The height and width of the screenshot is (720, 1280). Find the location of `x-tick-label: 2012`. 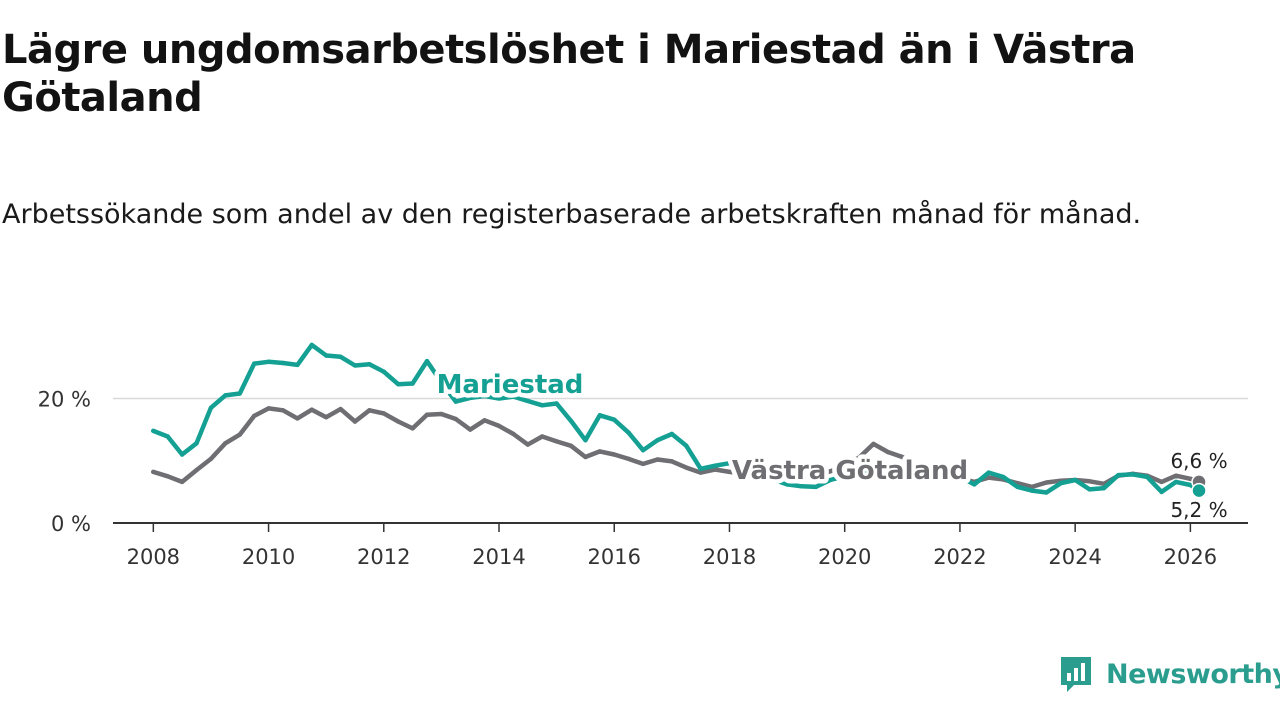

x-tick-label: 2012 is located at coordinates (383, 557).